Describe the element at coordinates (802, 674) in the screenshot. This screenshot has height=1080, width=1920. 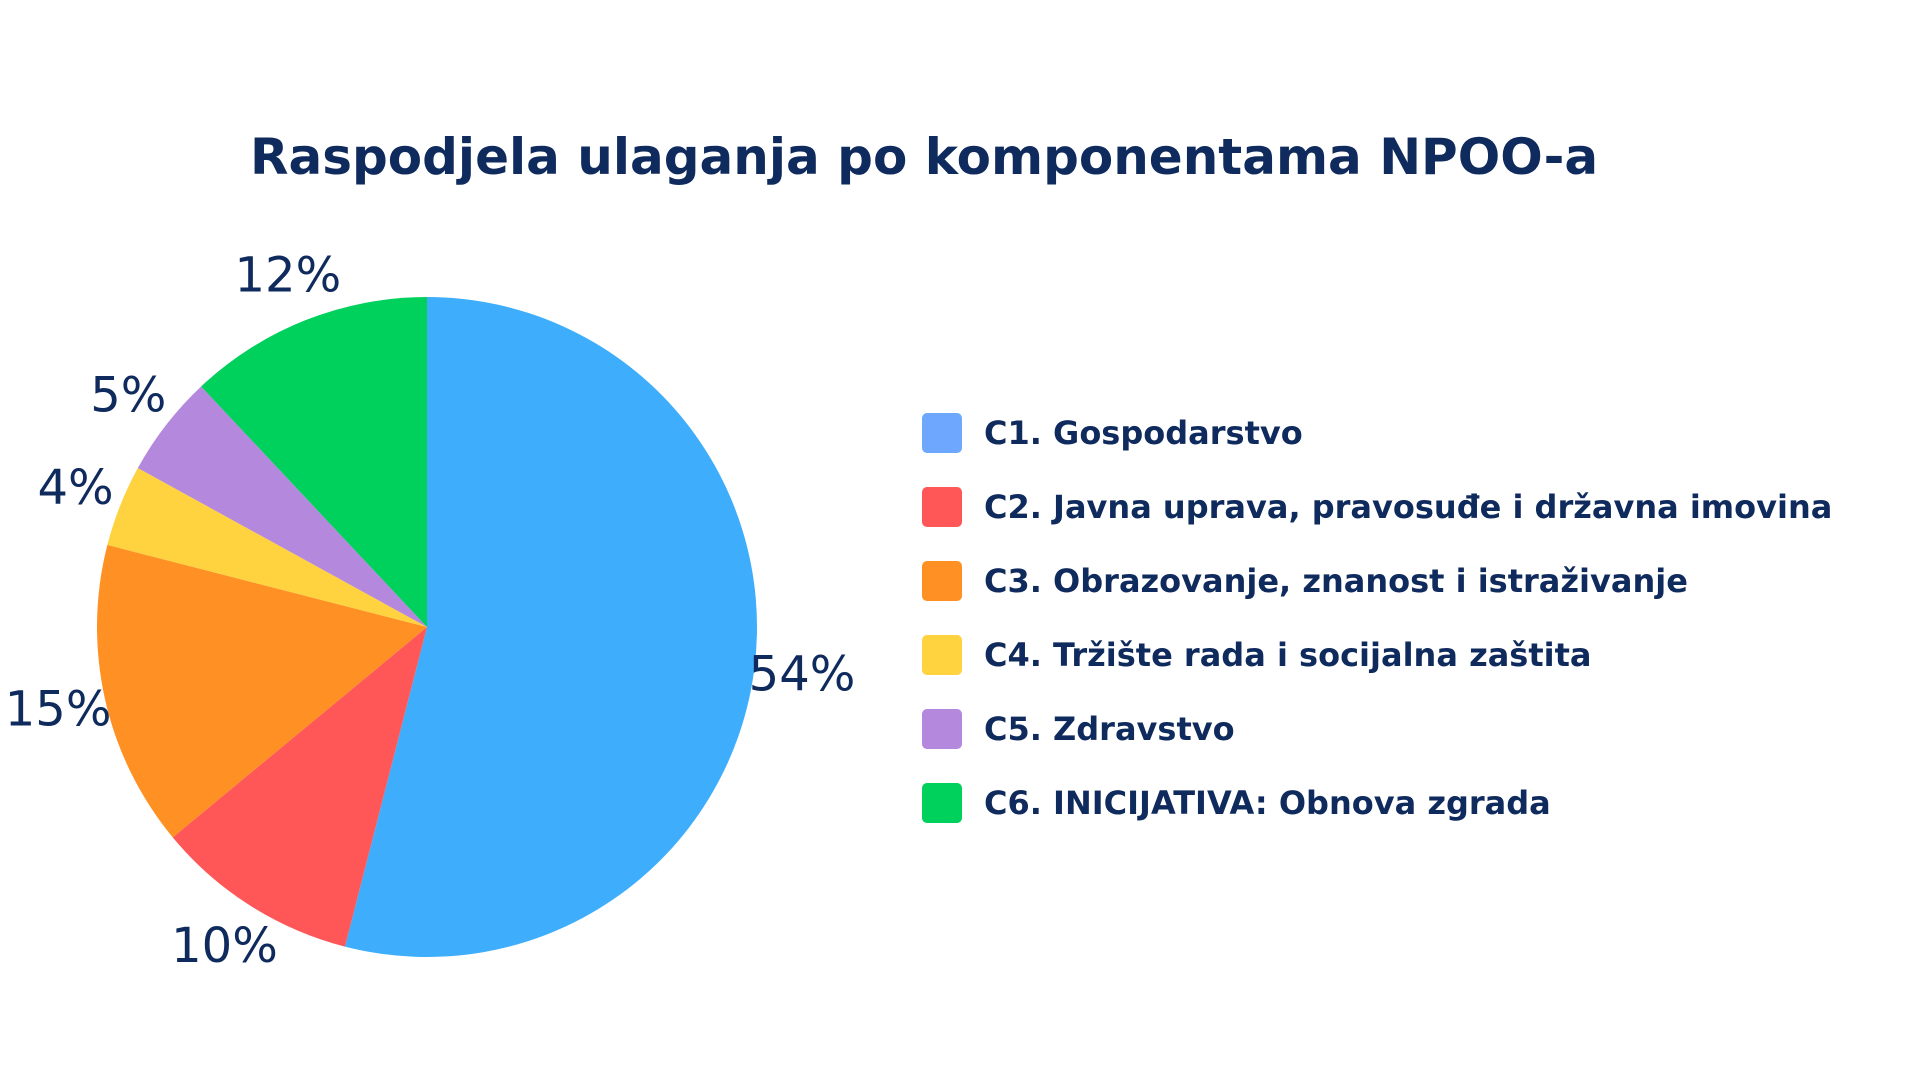
I see `pie-label-c1: 54%` at that location.